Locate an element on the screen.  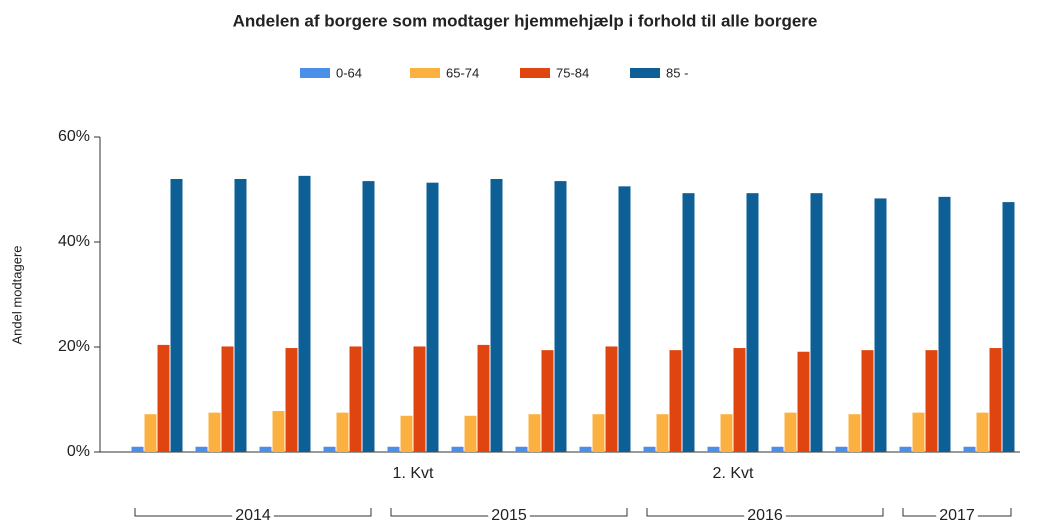
x-group-label: 2016 is located at coordinates (765, 515).